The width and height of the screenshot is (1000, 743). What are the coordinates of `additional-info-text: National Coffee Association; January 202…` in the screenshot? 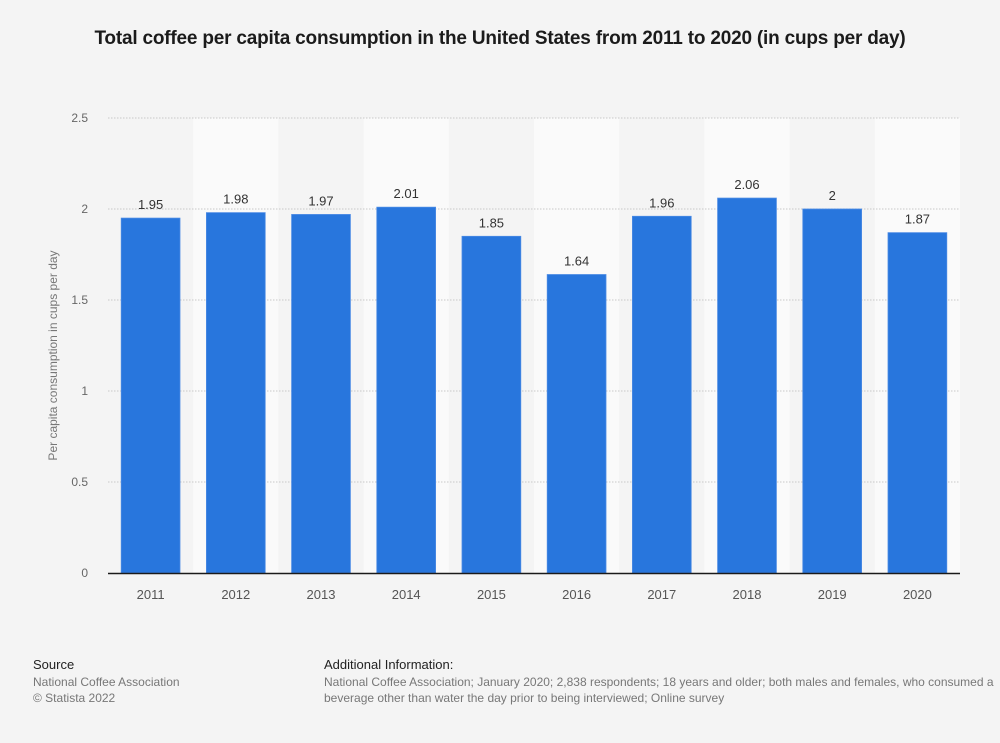 It's located at (659, 690).